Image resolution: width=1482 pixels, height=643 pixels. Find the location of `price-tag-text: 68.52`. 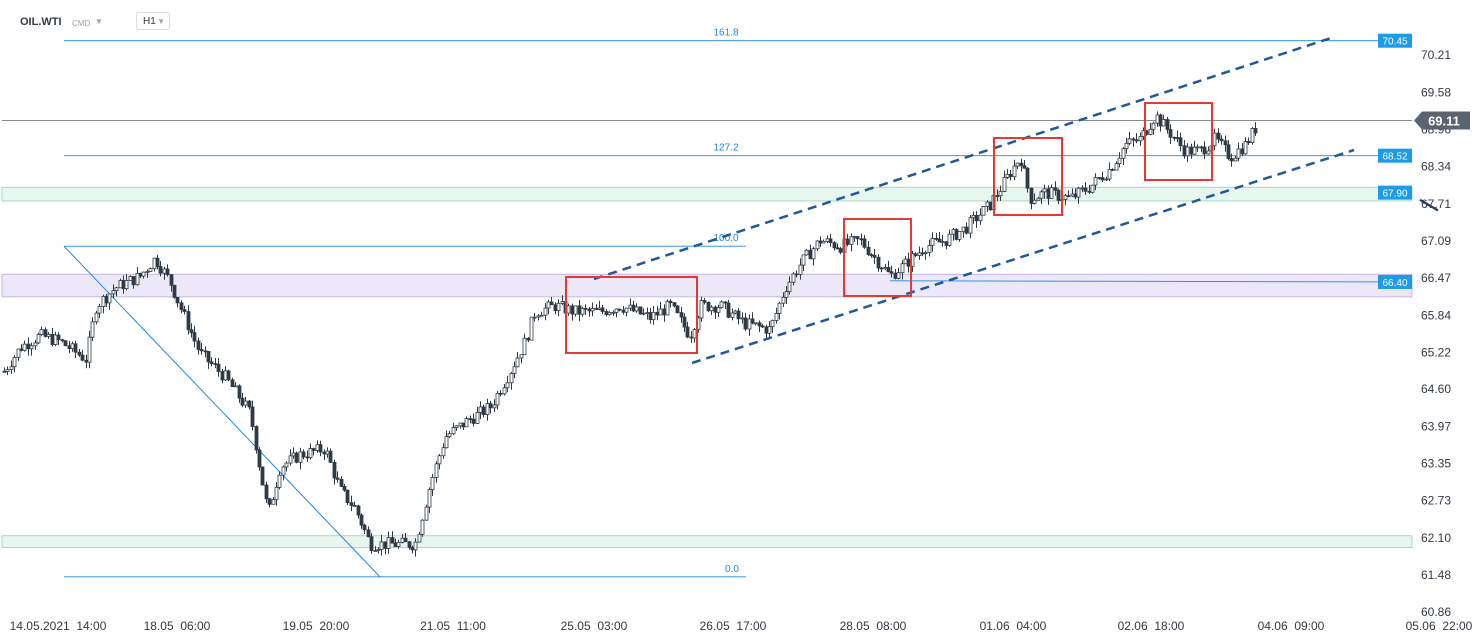

price-tag-text: 68.52 is located at coordinates (1394, 157).